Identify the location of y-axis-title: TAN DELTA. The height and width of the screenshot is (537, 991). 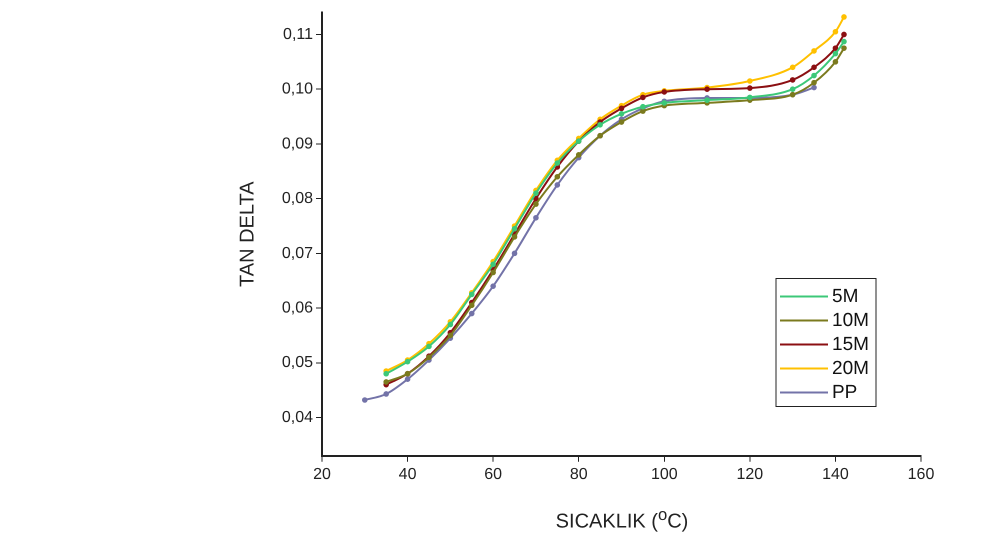
(247, 233).